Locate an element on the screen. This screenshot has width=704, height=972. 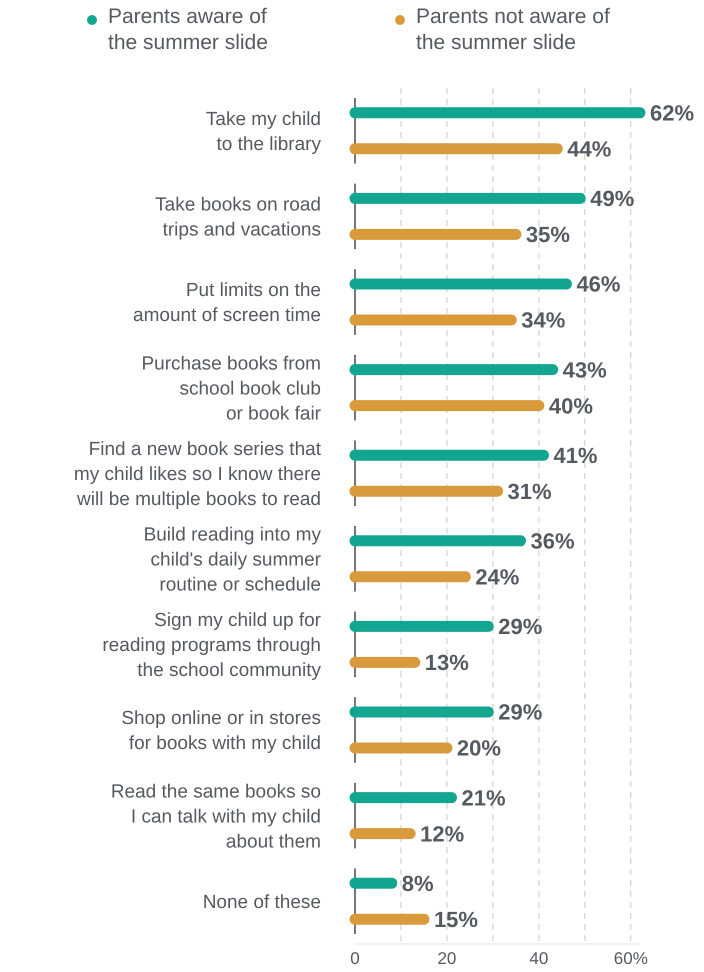
data-label: 24% is located at coordinates (497, 577).